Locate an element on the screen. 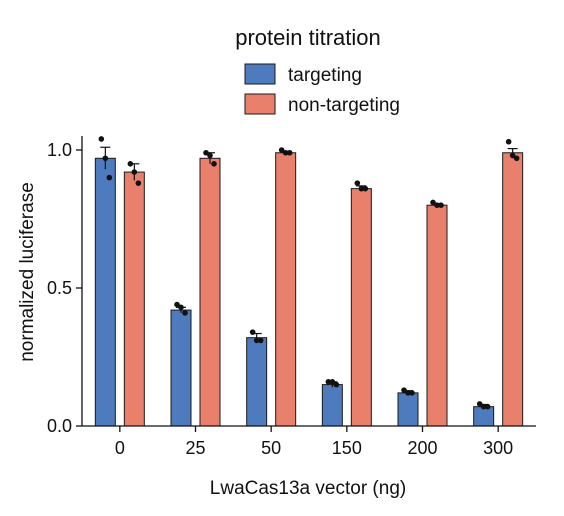 The image size is (564, 516). x-tick-label: 25 is located at coordinates (195, 448).